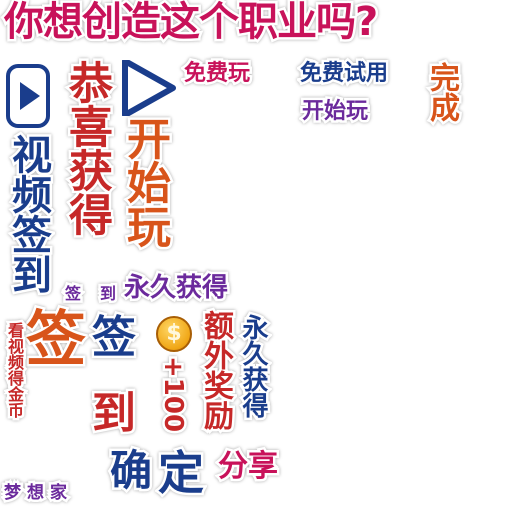  I want to click on forever-obtain-vertical-label: 永久获得, so click(253, 366).